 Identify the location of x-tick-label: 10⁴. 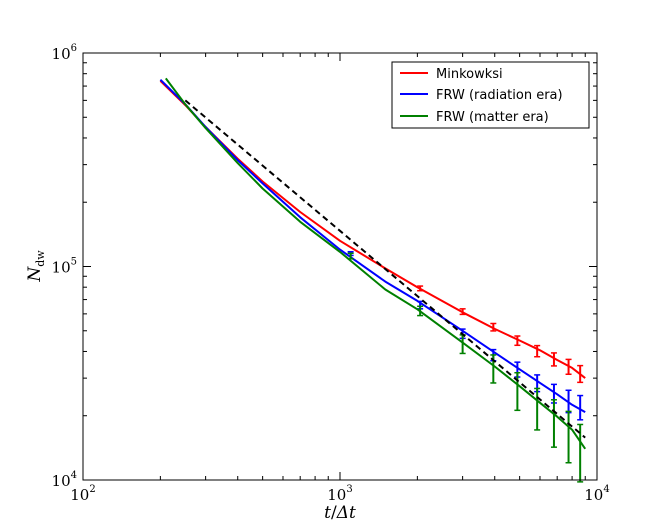
(596, 494).